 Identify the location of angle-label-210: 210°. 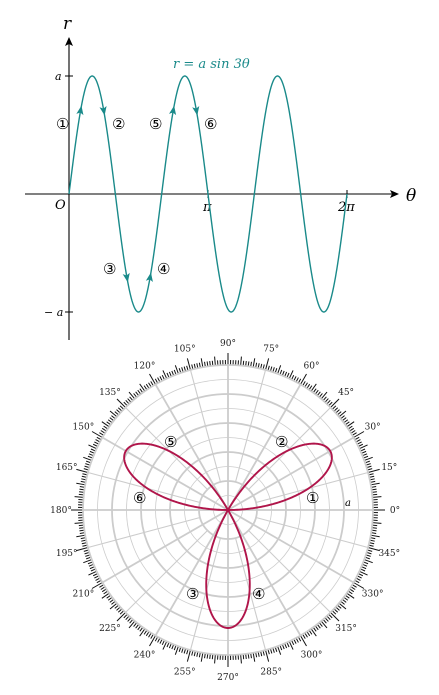
(84, 595).